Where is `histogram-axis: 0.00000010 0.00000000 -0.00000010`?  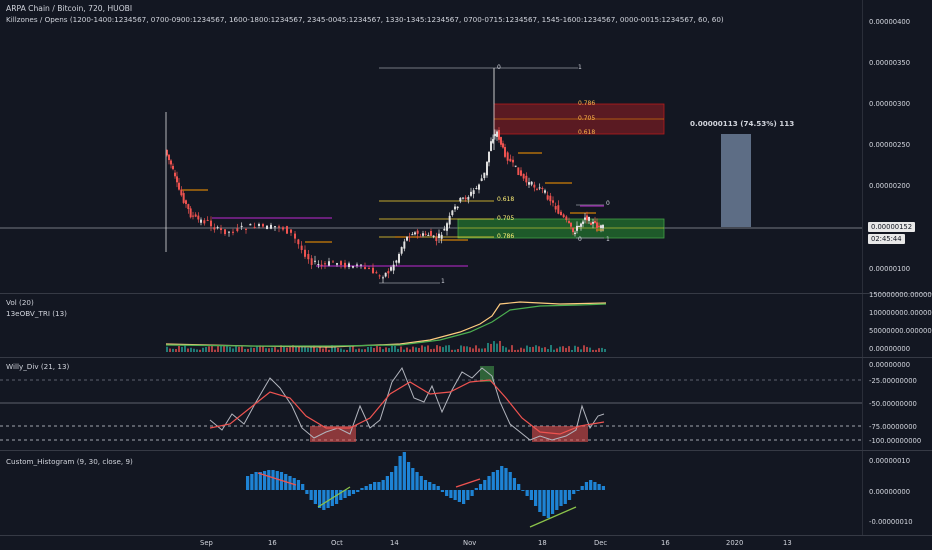 histogram-axis: 0.00000010 0.00000000 -0.00000010 is located at coordinates (897, 493).